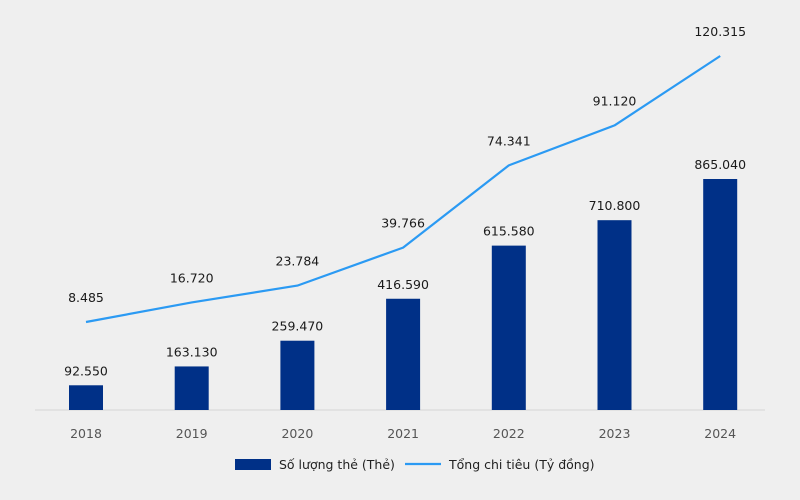  I want to click on x-tick-2019: 2019, so click(192, 433).